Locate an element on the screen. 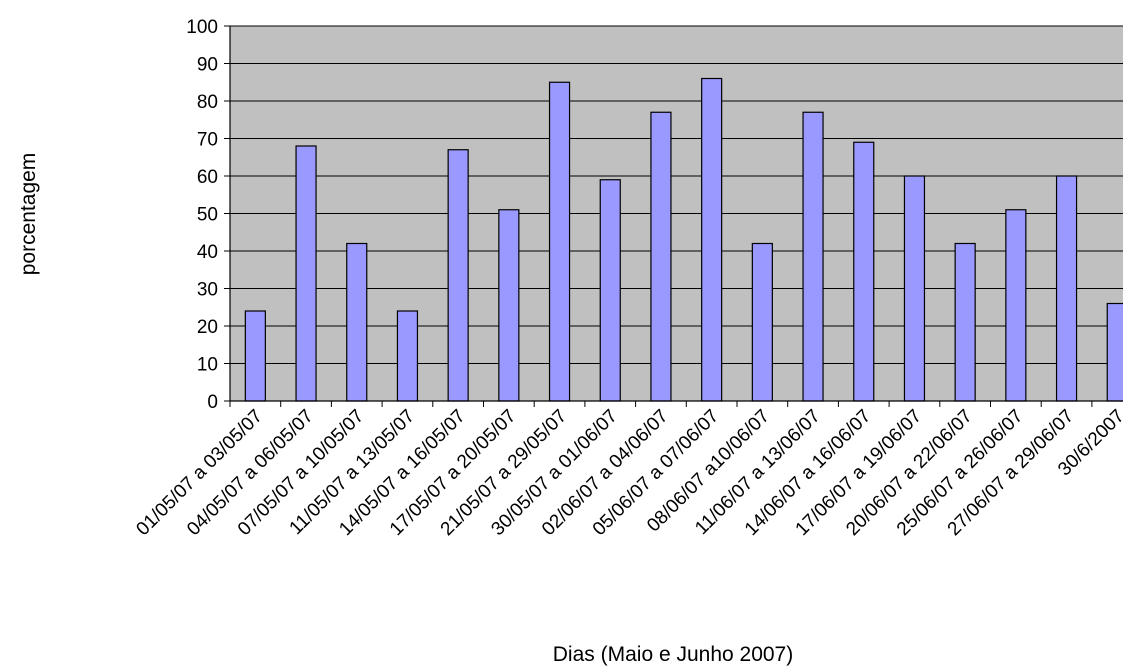 This screenshot has height=667, width=1123. y-tick-label: 100 is located at coordinates (202, 27).